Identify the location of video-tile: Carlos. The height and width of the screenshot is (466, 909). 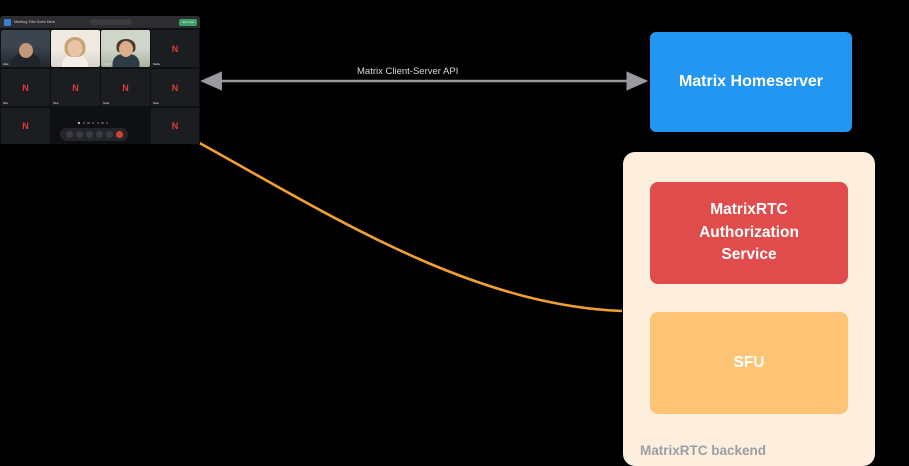
(125, 48).